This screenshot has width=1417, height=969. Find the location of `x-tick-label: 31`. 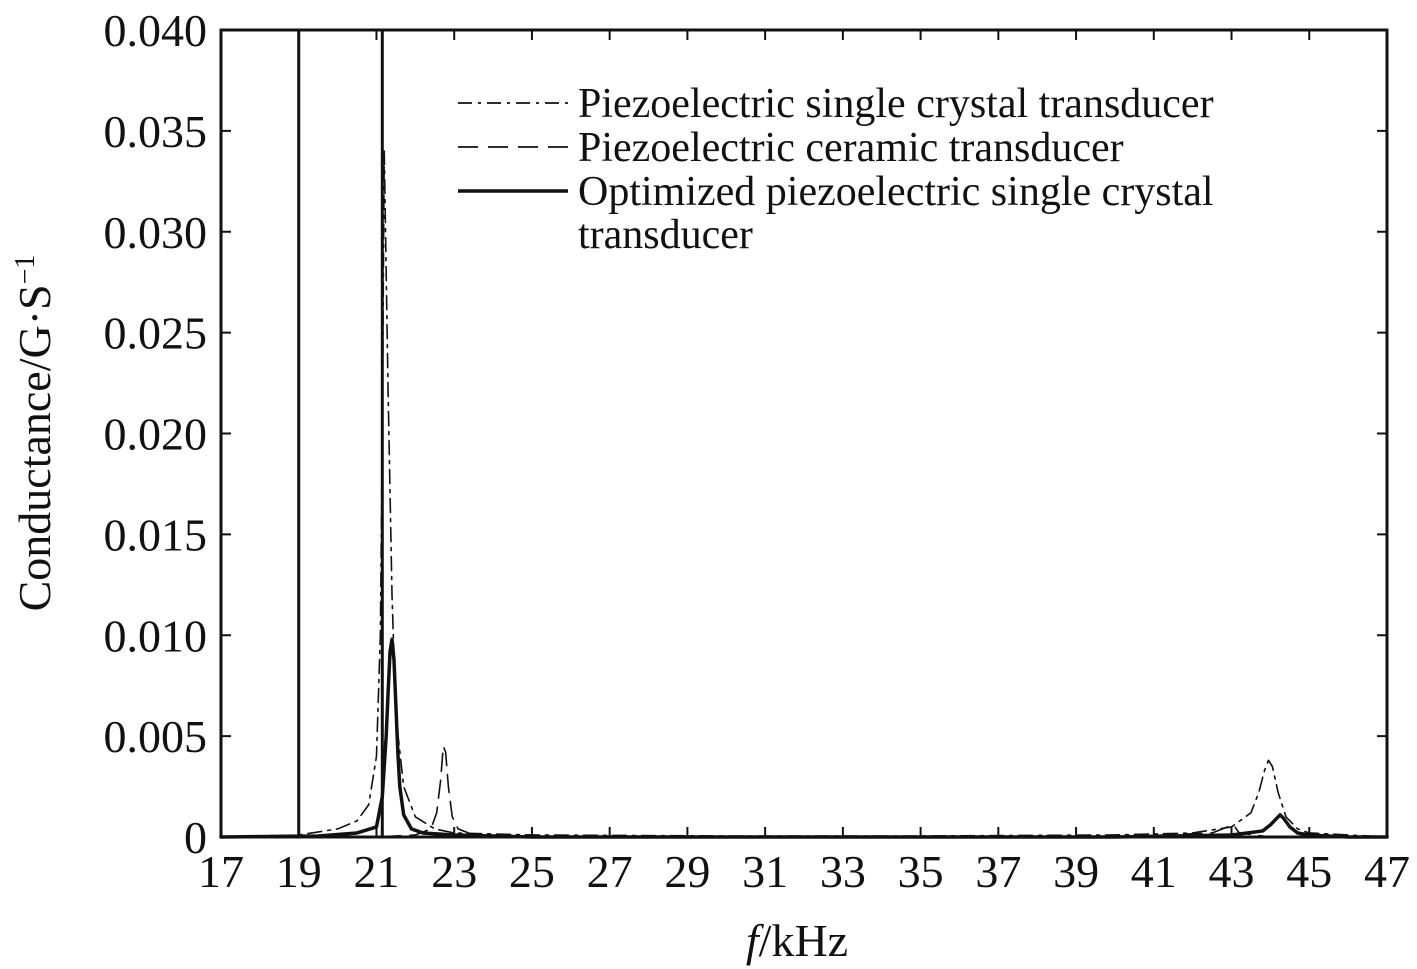

x-tick-label: 31 is located at coordinates (765, 871).